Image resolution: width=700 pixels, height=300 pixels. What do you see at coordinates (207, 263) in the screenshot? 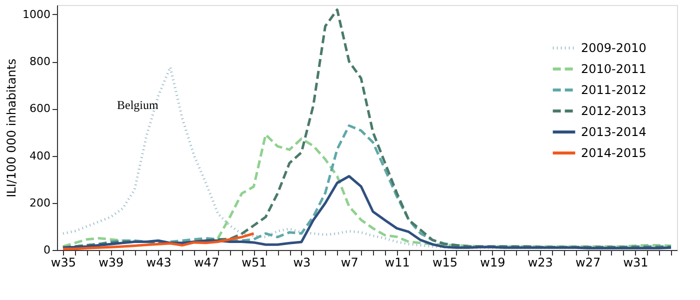
I see `x-tick-label: w47` at bounding box center [207, 263].